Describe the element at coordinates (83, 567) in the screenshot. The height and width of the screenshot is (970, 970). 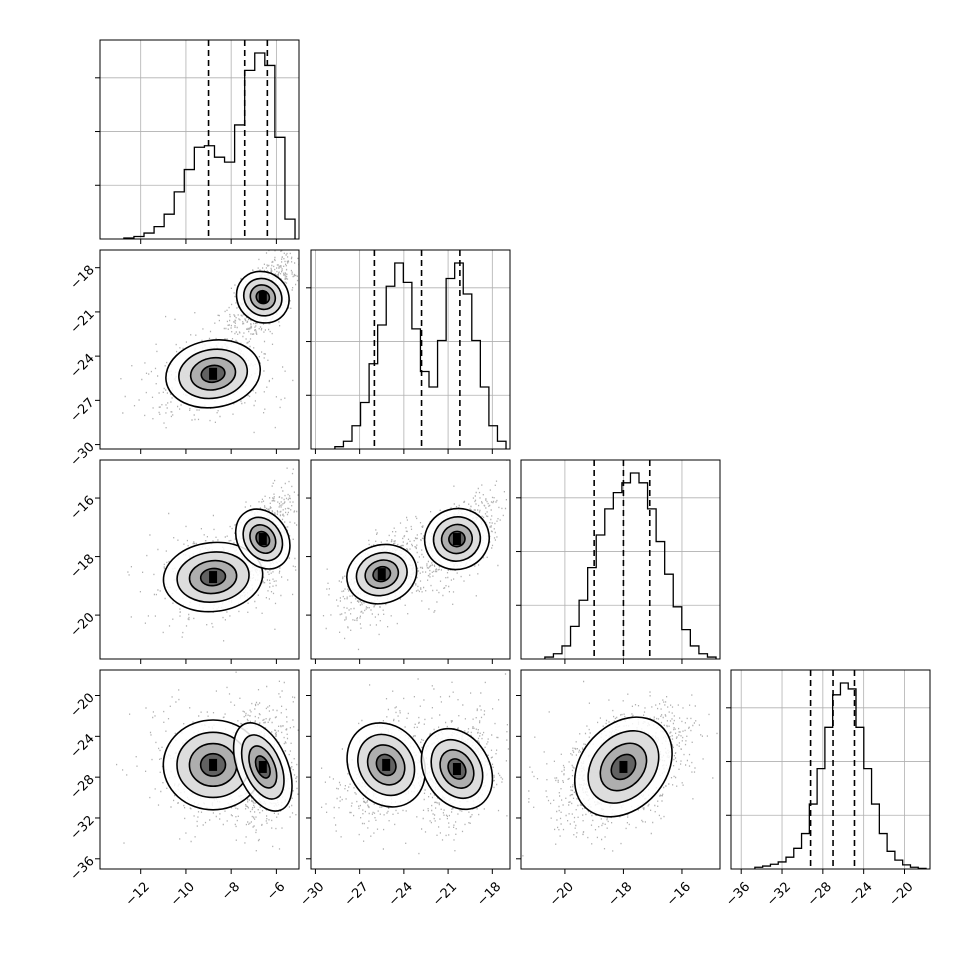
I see `panel-1-3-ytick-label: −18` at that location.